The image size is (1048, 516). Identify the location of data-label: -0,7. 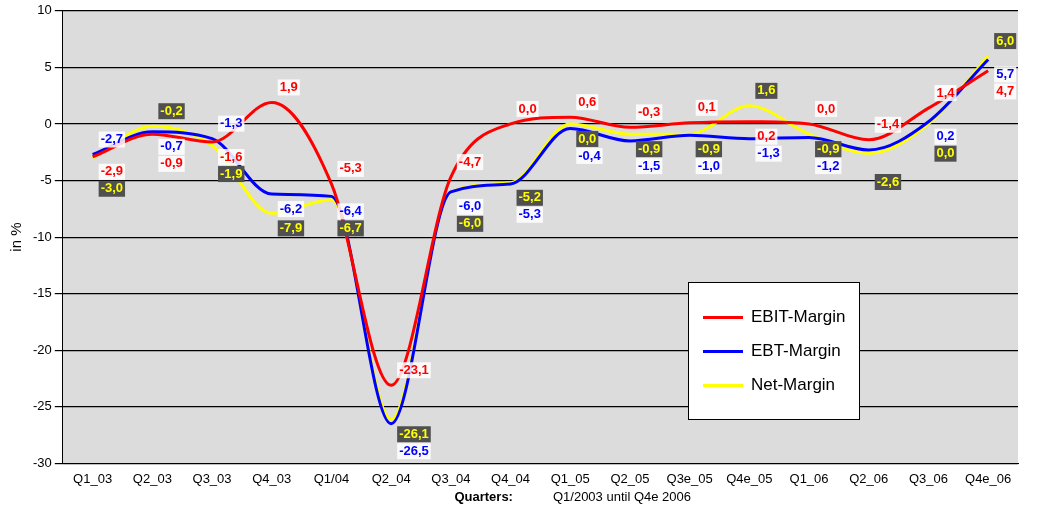
(171, 146).